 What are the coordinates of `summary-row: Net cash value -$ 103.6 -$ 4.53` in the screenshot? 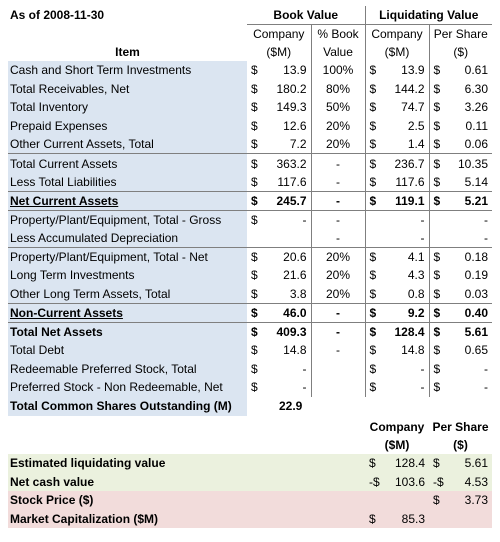 It's located at (250, 482).